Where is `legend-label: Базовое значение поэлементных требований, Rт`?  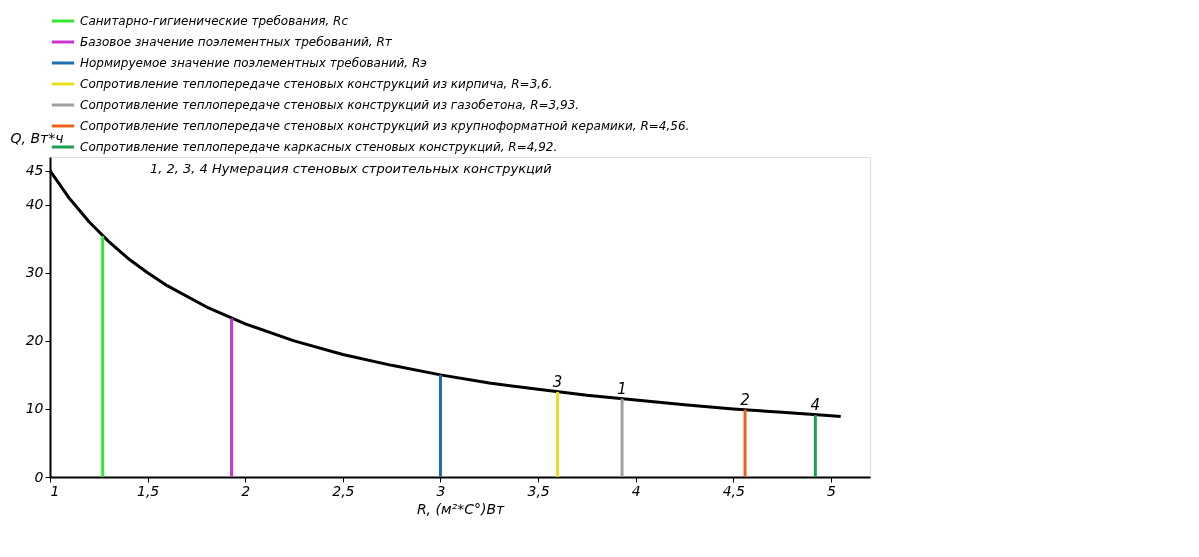 legend-label: Базовое значение поэлементных требований, Rт is located at coordinates (236, 42).